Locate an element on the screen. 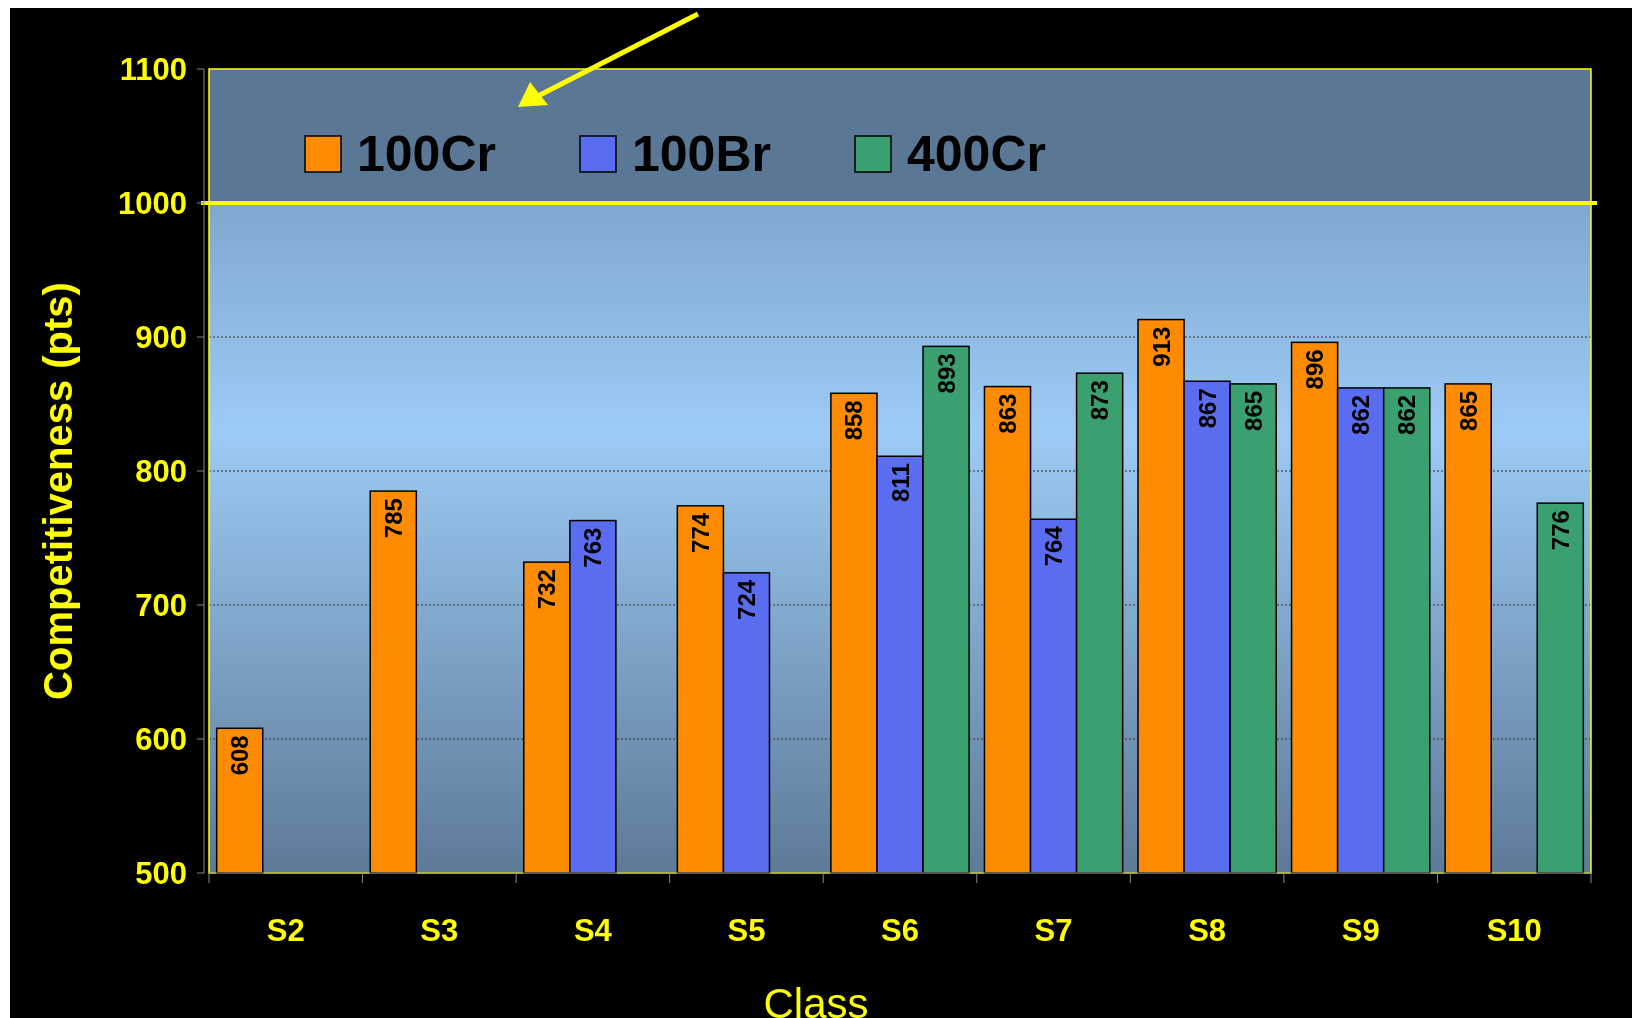 The height and width of the screenshot is (1018, 1632). y-tick-label: 500 is located at coordinates (161, 873).